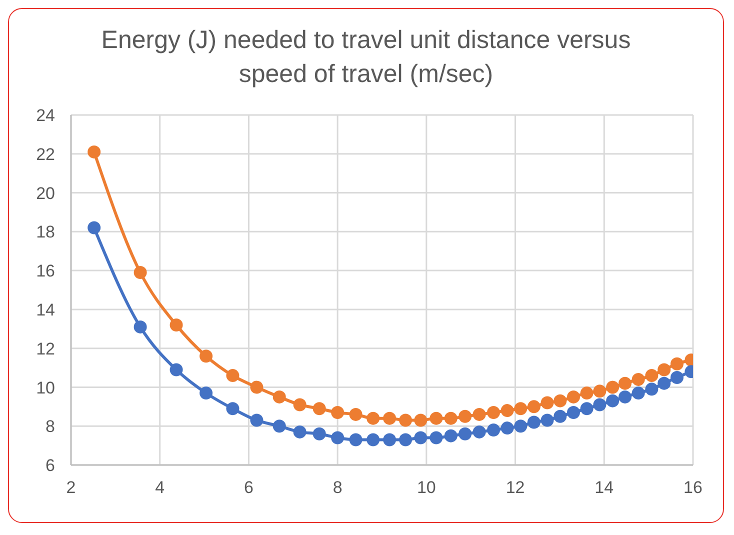  What do you see at coordinates (337, 488) in the screenshot?
I see `x-tick-label: 8` at bounding box center [337, 488].